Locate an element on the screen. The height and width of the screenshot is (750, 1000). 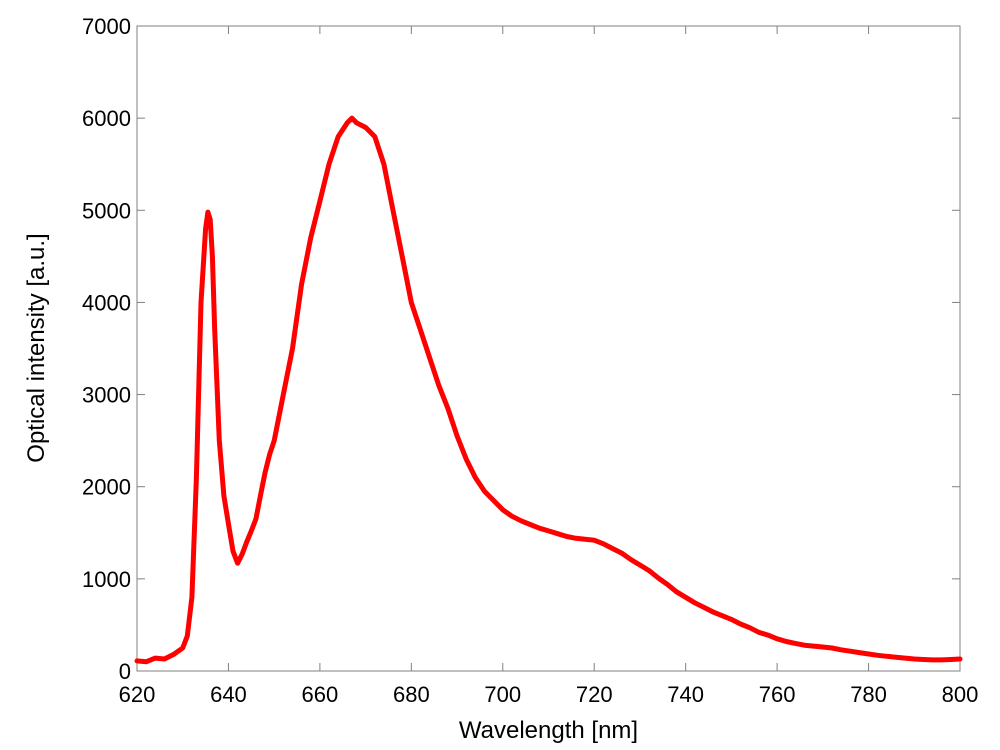
y-tick-label: 7000 is located at coordinates (106, 26).